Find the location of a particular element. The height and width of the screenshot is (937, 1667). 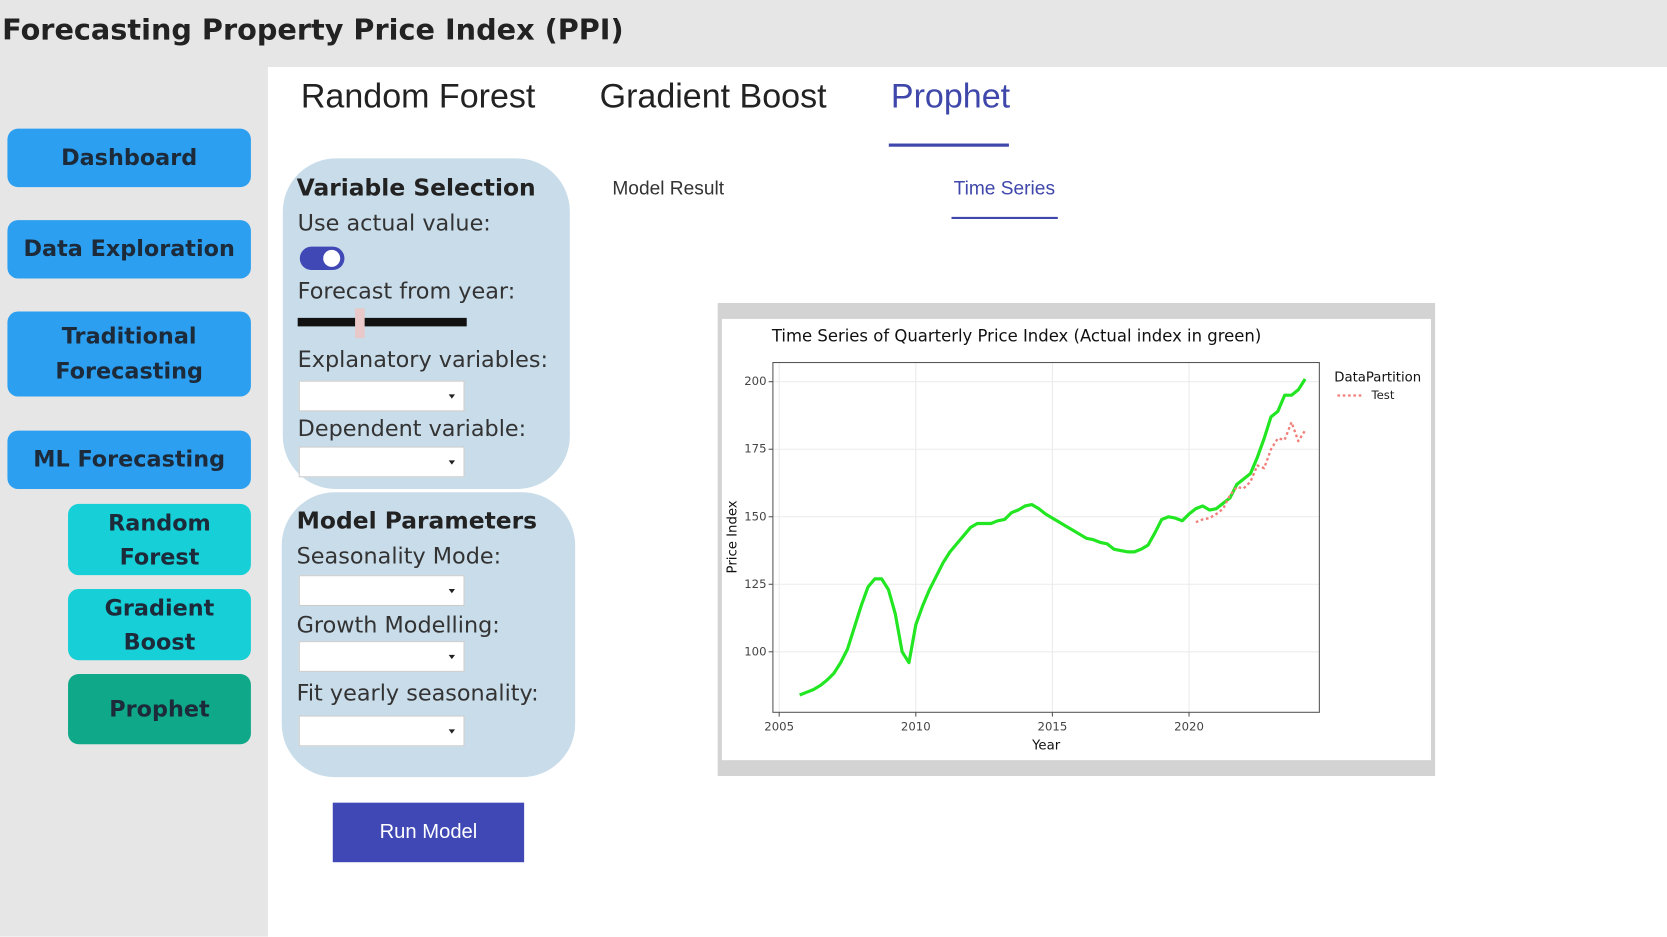

y-tick-label: 150 is located at coordinates (755, 516).